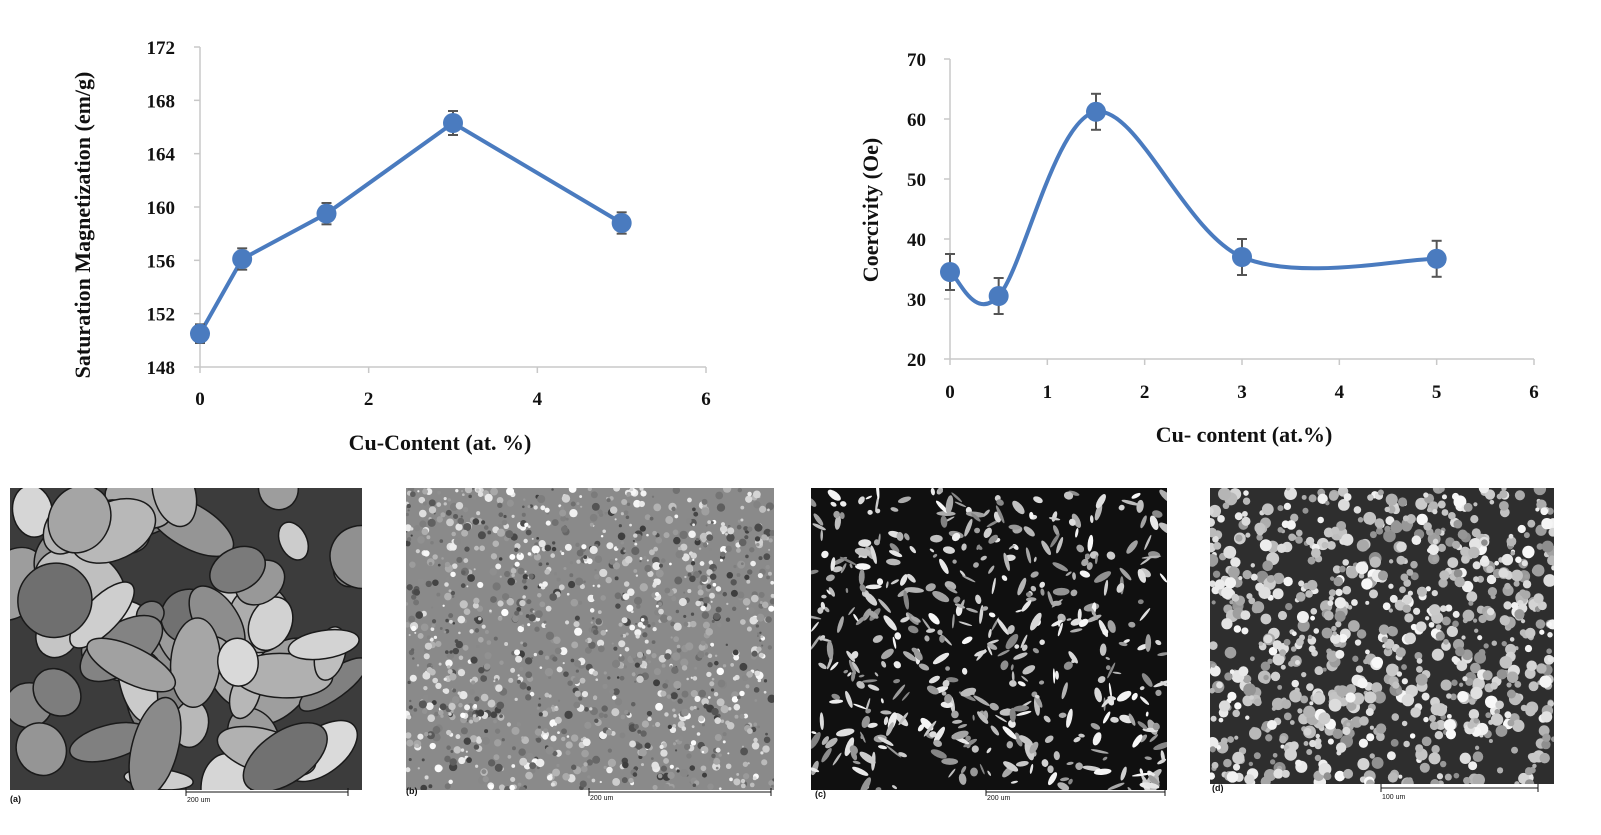 Image resolution: width=1601 pixels, height=835 pixels. I want to click on scale-bar-label: 100 um, so click(1394, 797).